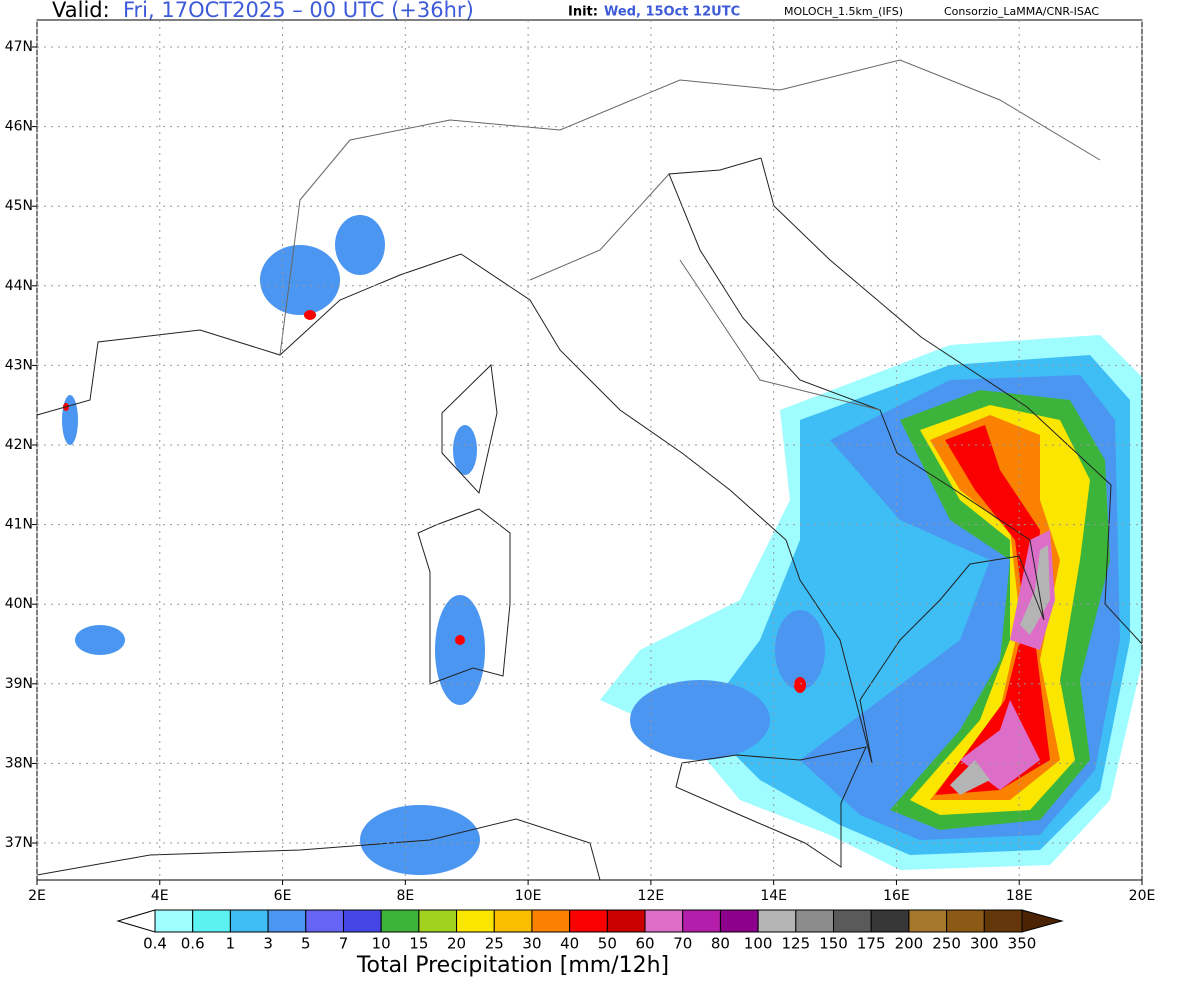 The width and height of the screenshot is (1180, 984). I want to click on lon-tick-label: 2E, so click(37, 896).